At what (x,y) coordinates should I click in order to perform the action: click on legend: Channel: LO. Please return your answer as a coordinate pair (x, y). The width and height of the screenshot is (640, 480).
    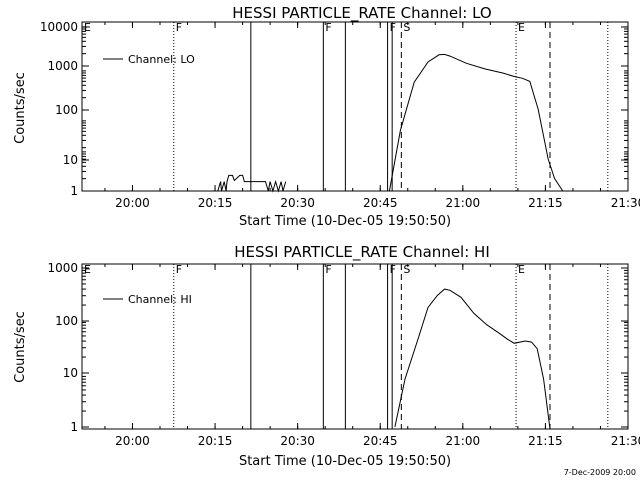
    Looking at the image, I should click on (149, 59).